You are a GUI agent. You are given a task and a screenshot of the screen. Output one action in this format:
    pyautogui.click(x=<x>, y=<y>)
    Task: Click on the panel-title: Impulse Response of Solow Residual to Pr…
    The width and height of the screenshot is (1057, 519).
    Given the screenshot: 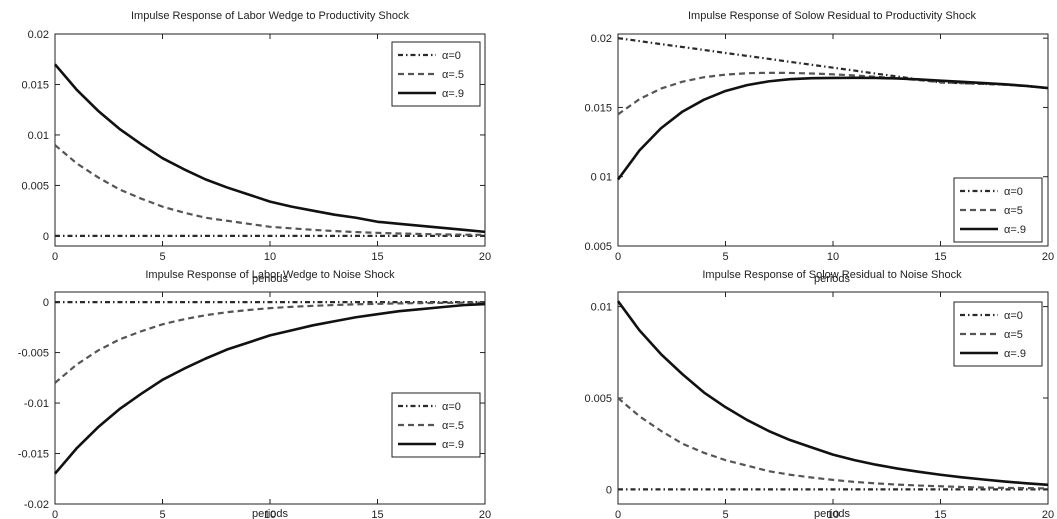 What is the action you would take?
    pyautogui.click(x=832, y=16)
    